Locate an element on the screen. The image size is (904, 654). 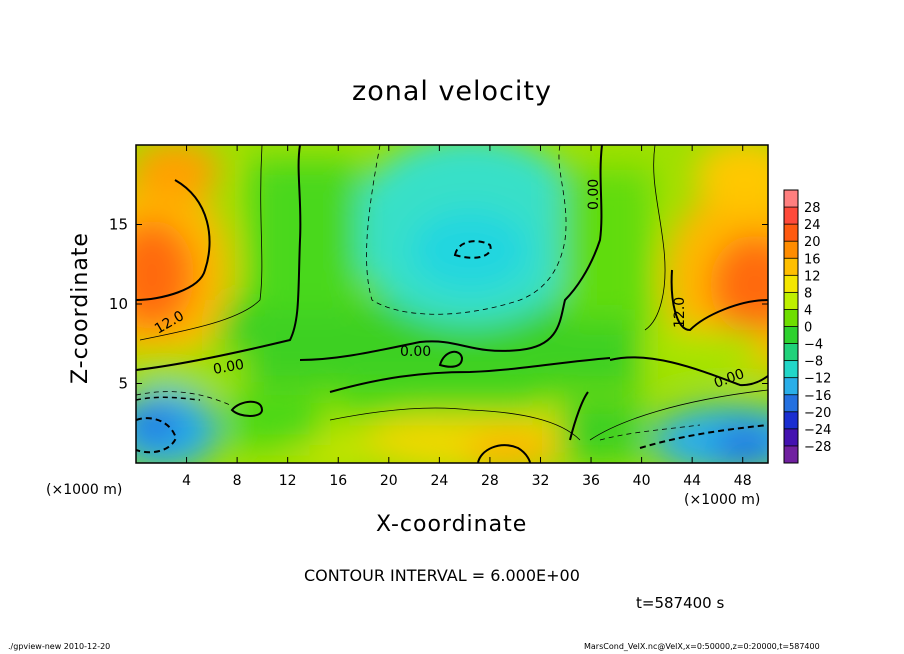
colorbar-label: 20 is located at coordinates (812, 242).